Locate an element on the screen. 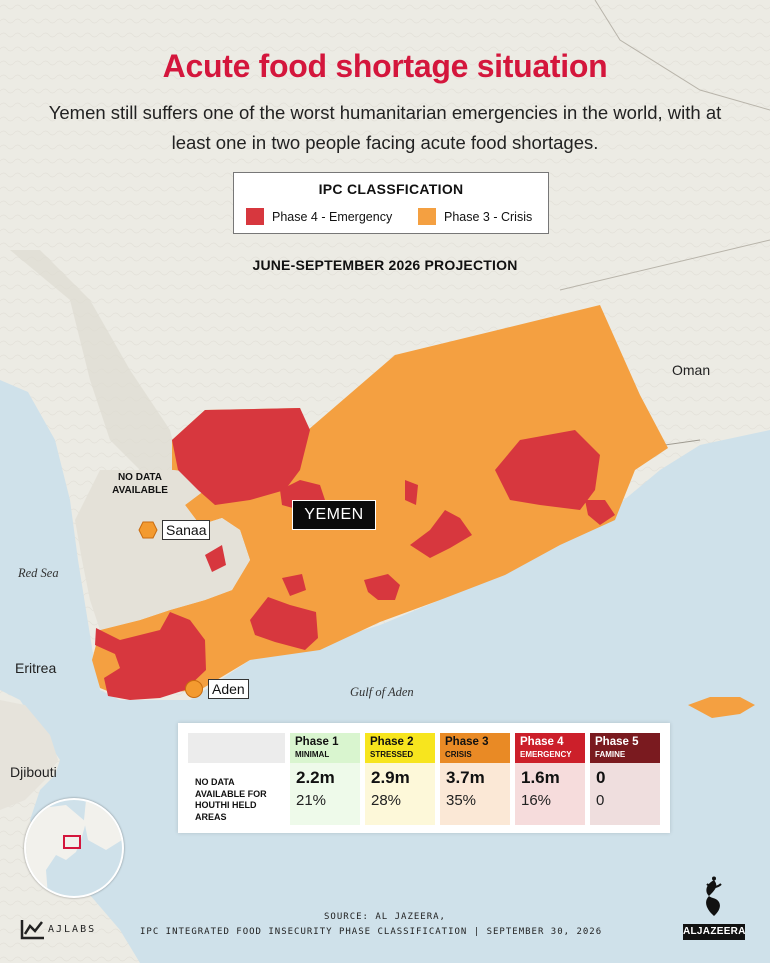 This screenshot has width=770, height=963. phase-percent: 28% is located at coordinates (386, 800).